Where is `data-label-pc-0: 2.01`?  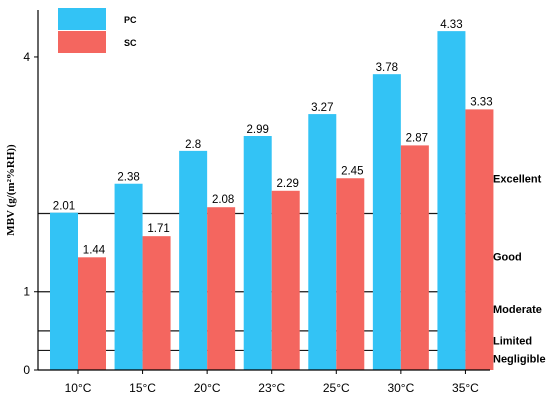 data-label-pc-0: 2.01 is located at coordinates (64, 207).